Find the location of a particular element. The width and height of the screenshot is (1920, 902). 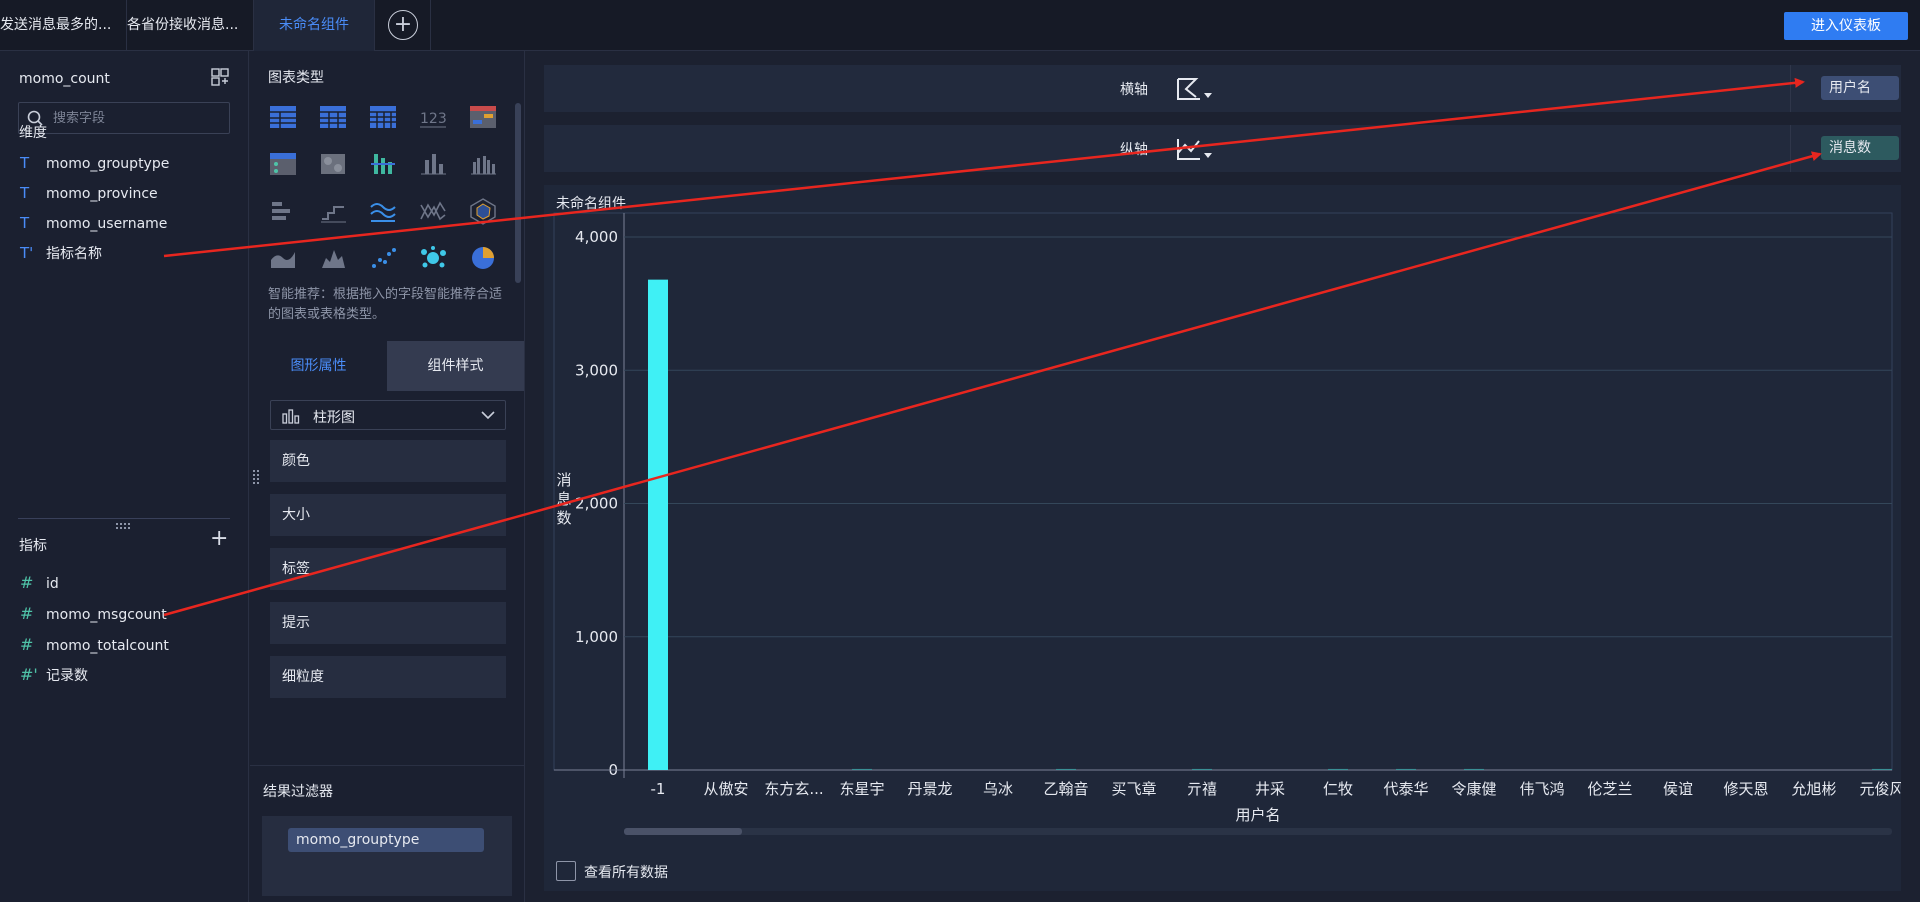

x-tick-label: 东星宇 is located at coordinates (861, 789).